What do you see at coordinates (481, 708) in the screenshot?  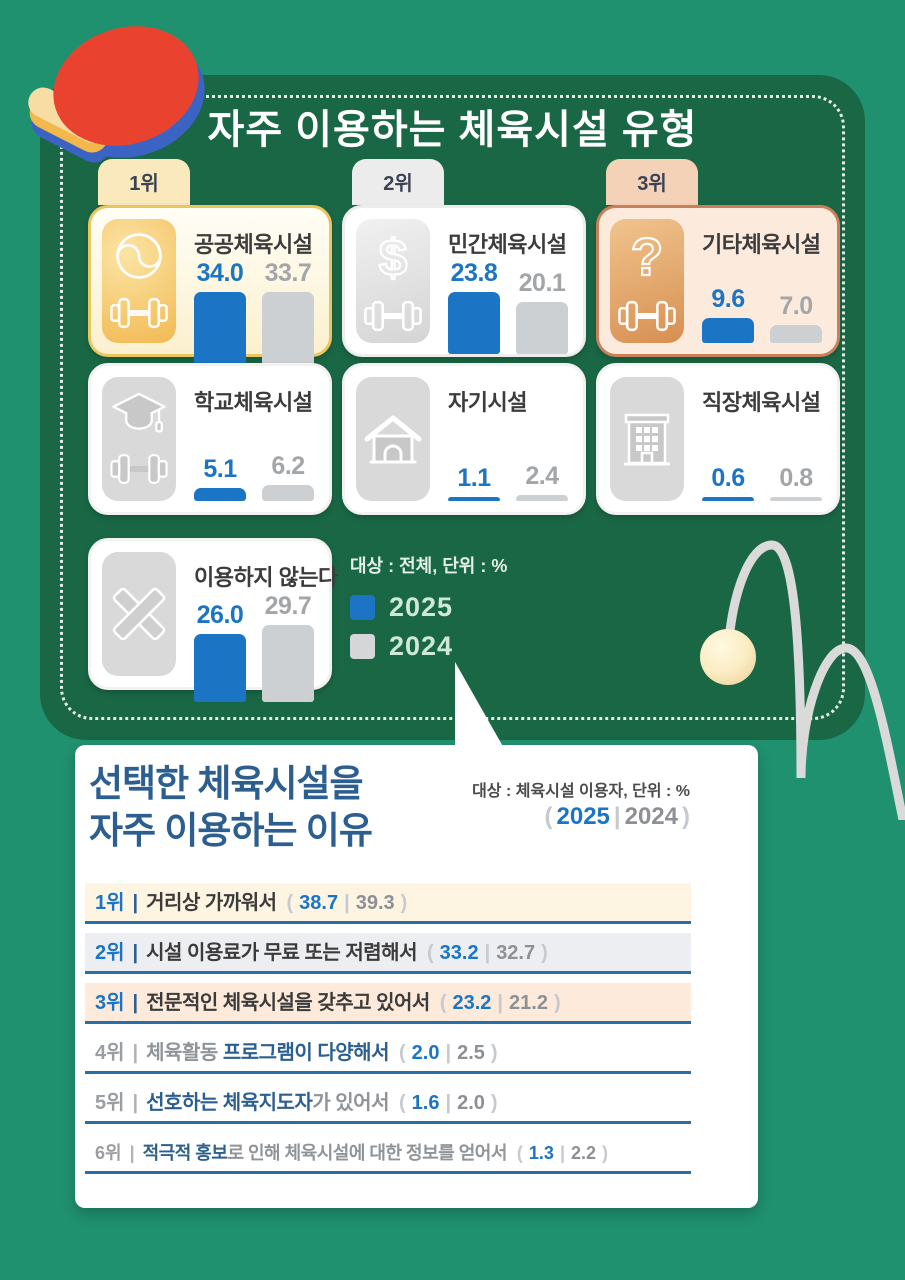 I see `speech-bubble-tail` at bounding box center [481, 708].